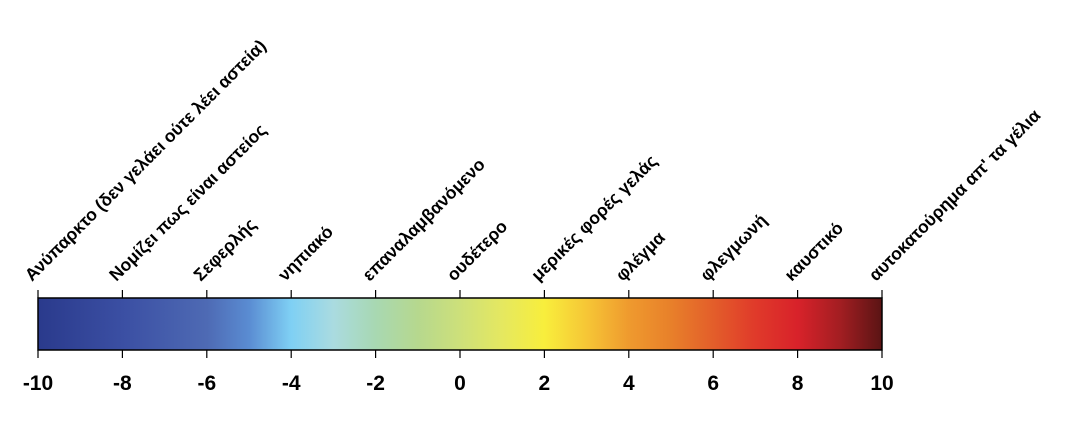 This screenshot has width=1086, height=434. What do you see at coordinates (545, 383) in the screenshot?
I see `tick-value-label: 2` at bounding box center [545, 383].